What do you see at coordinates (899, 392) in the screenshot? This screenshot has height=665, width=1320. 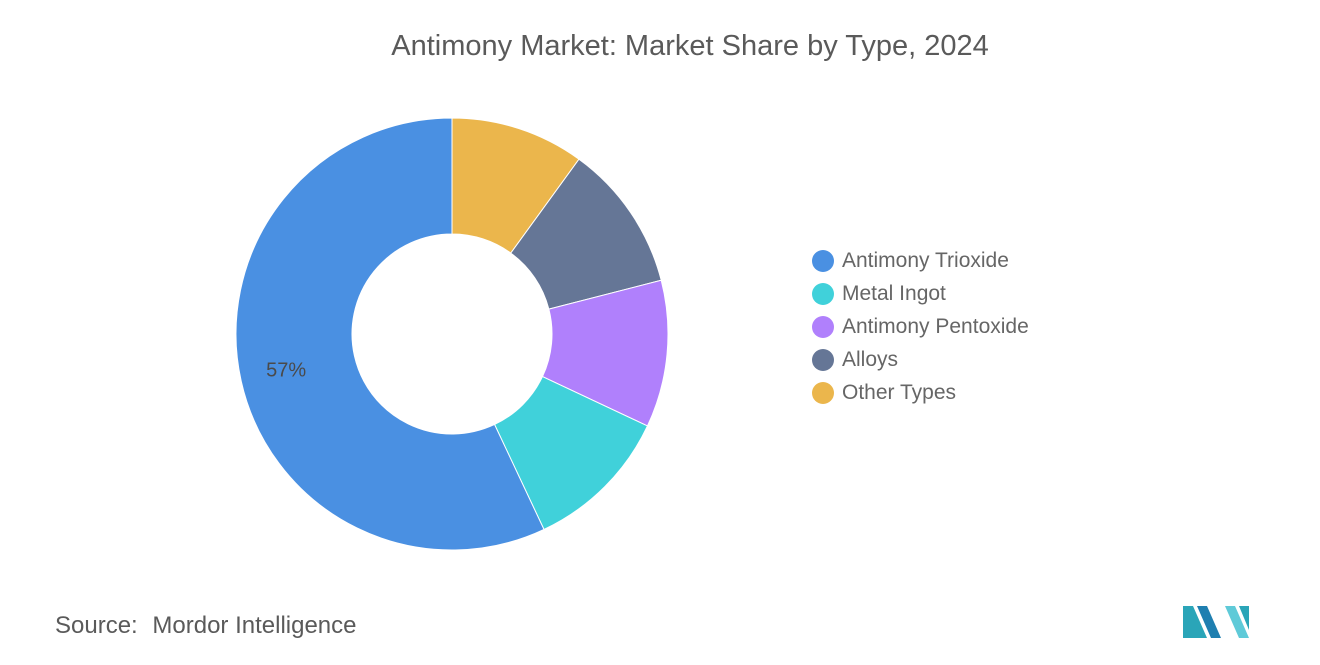 I see `legend-label: Other Types` at bounding box center [899, 392].